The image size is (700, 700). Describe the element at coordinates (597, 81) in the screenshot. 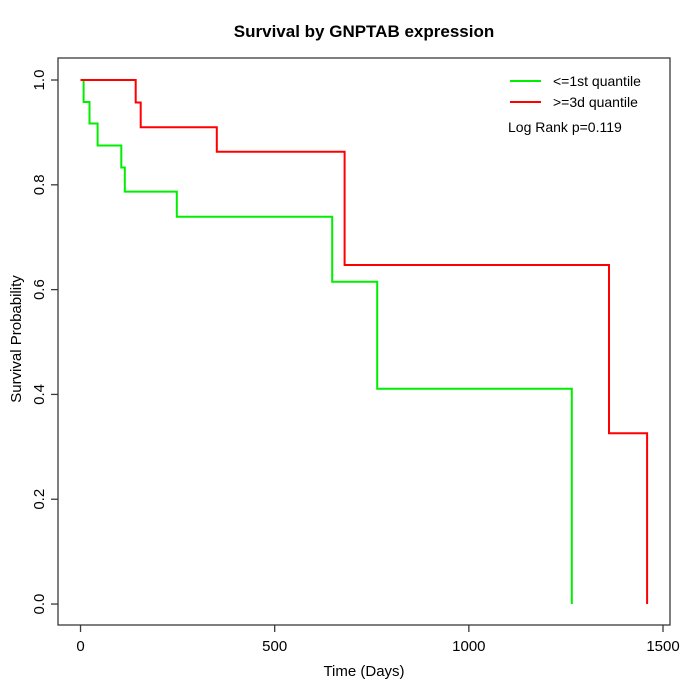

I see `legend-label-first-quantile: <=1st quantile` at that location.